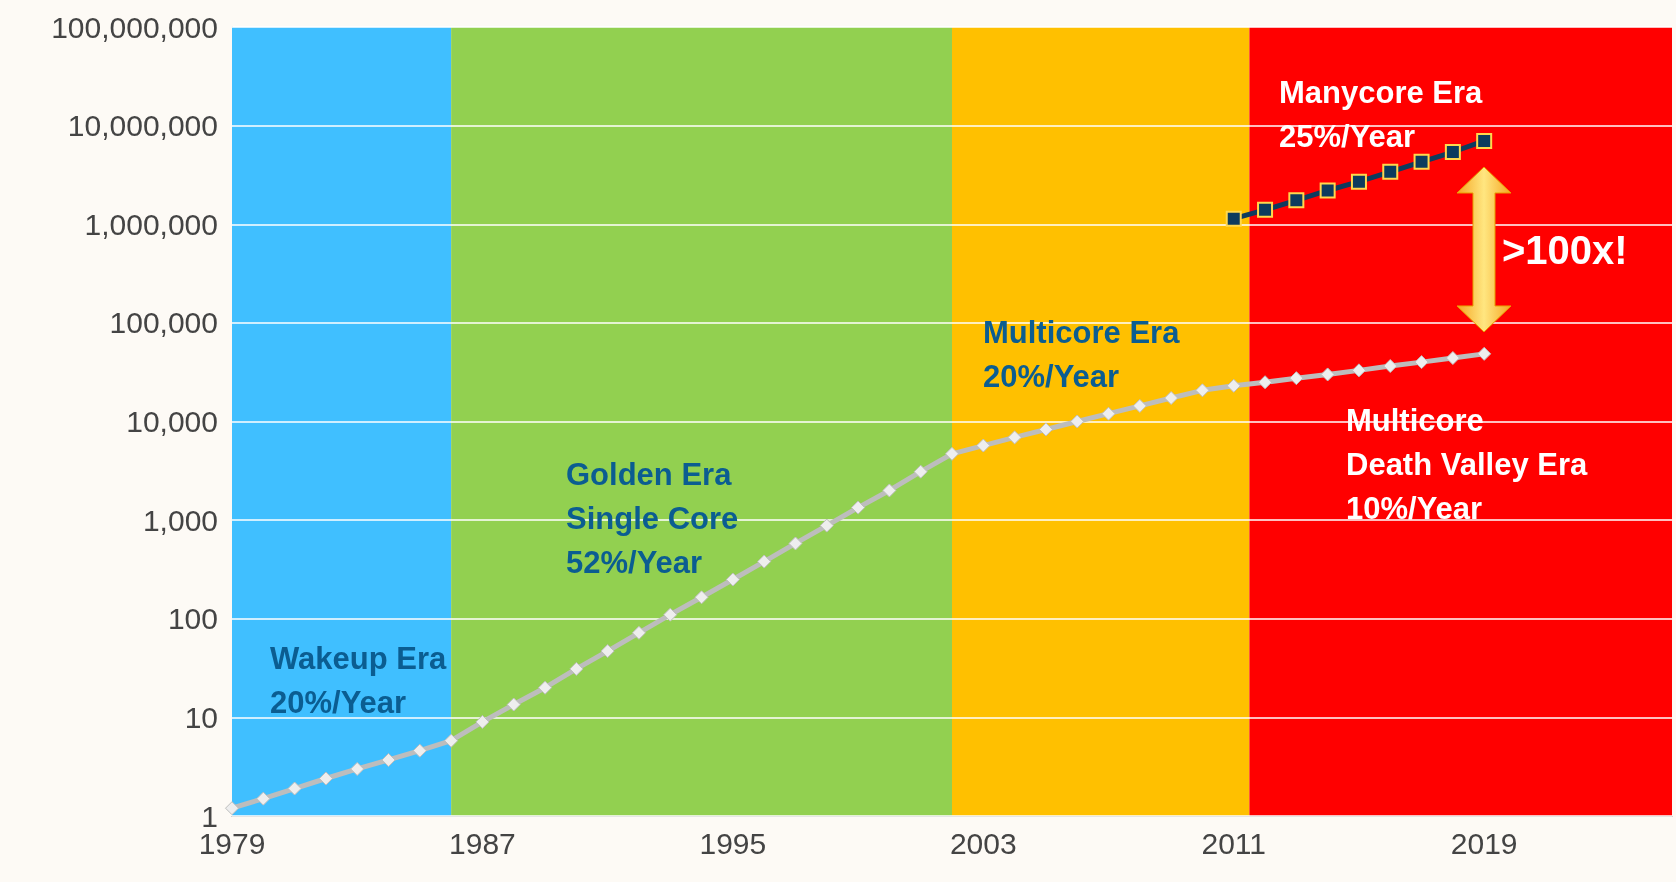 Image resolution: width=1676 pixels, height=882 pixels. What do you see at coordinates (172, 421) in the screenshot?
I see `y-tick-label: 10,000` at bounding box center [172, 421].